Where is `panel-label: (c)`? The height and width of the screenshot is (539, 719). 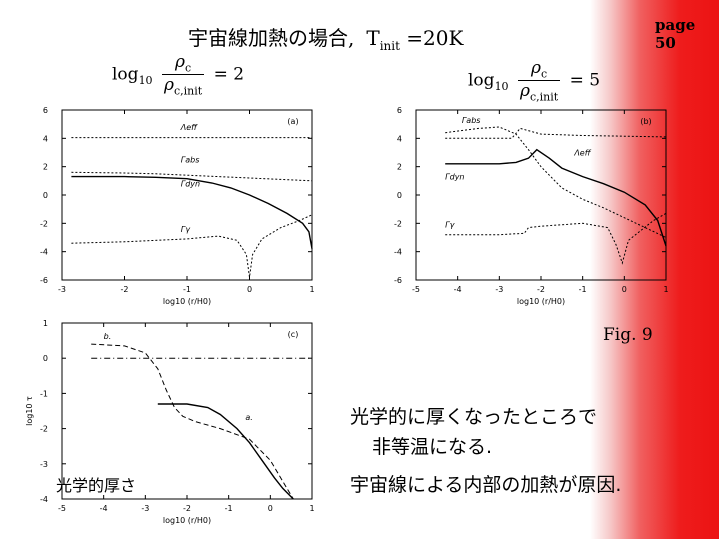
panel-label: (c) is located at coordinates (293, 334).